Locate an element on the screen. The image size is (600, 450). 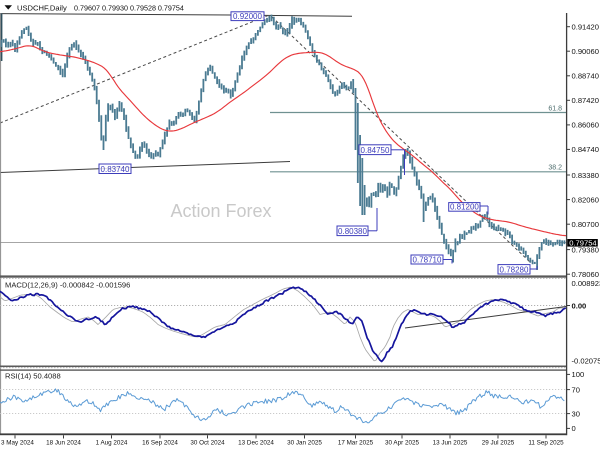
svg-text: 0.78060 is located at coordinates (585, 274).